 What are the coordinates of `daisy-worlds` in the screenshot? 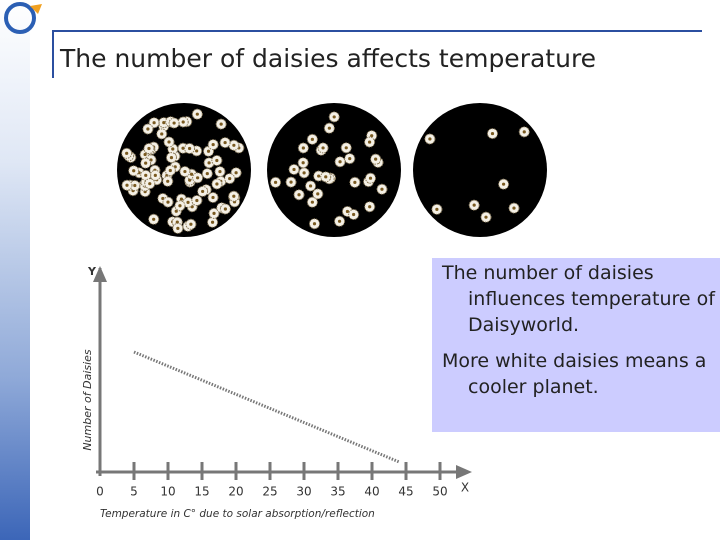 It's located at (332, 170).